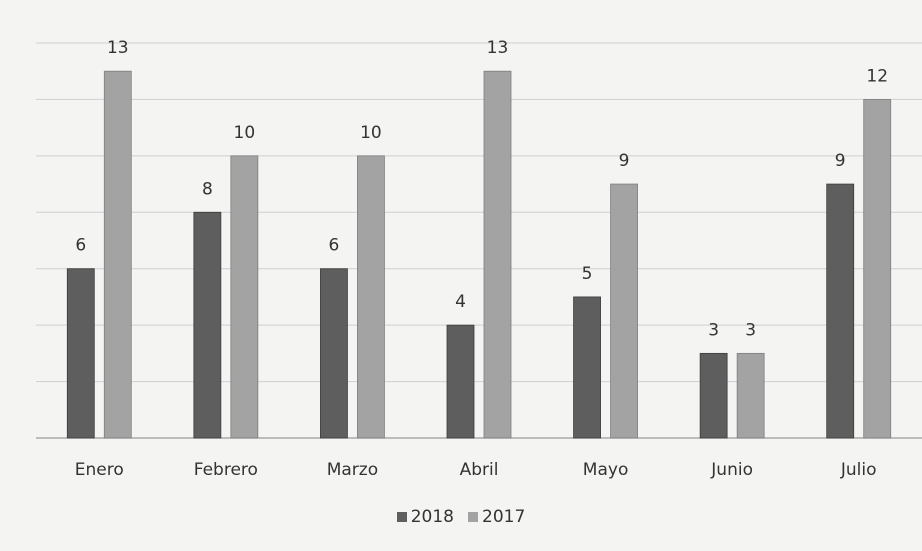 The width and height of the screenshot is (922, 551). Describe the element at coordinates (750, 330) in the screenshot. I see `data-label-2017: 3` at that location.